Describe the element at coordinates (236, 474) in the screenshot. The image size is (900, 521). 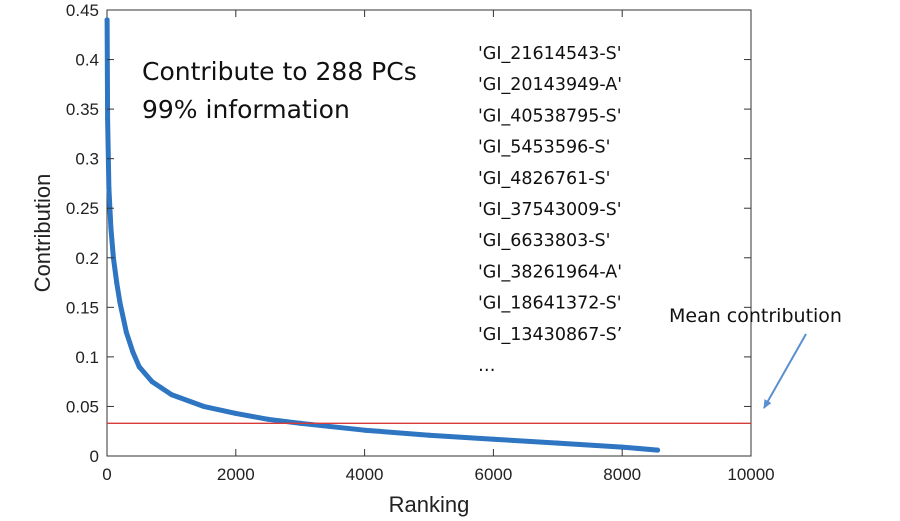
I see `x-tick-label: 2000` at that location.